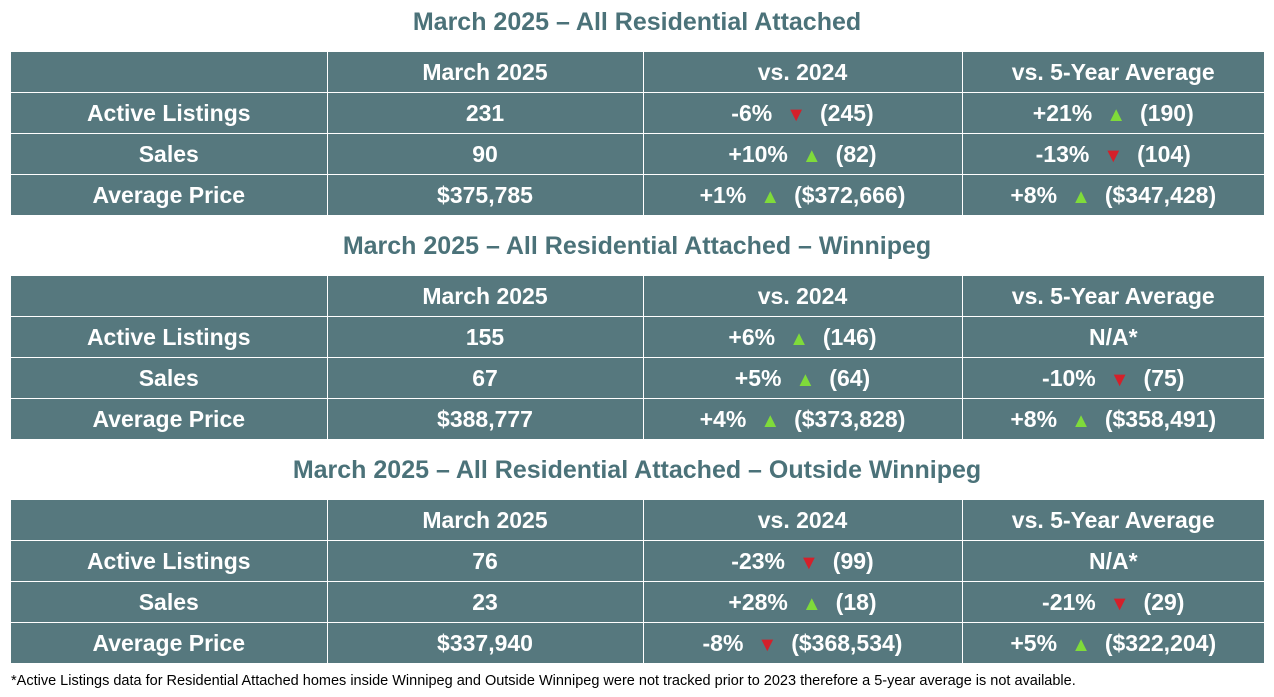 Image resolution: width=1274 pixels, height=697 pixels. What do you see at coordinates (1167, 112) in the screenshot?
I see `previous-value: (190)` at bounding box center [1167, 112].